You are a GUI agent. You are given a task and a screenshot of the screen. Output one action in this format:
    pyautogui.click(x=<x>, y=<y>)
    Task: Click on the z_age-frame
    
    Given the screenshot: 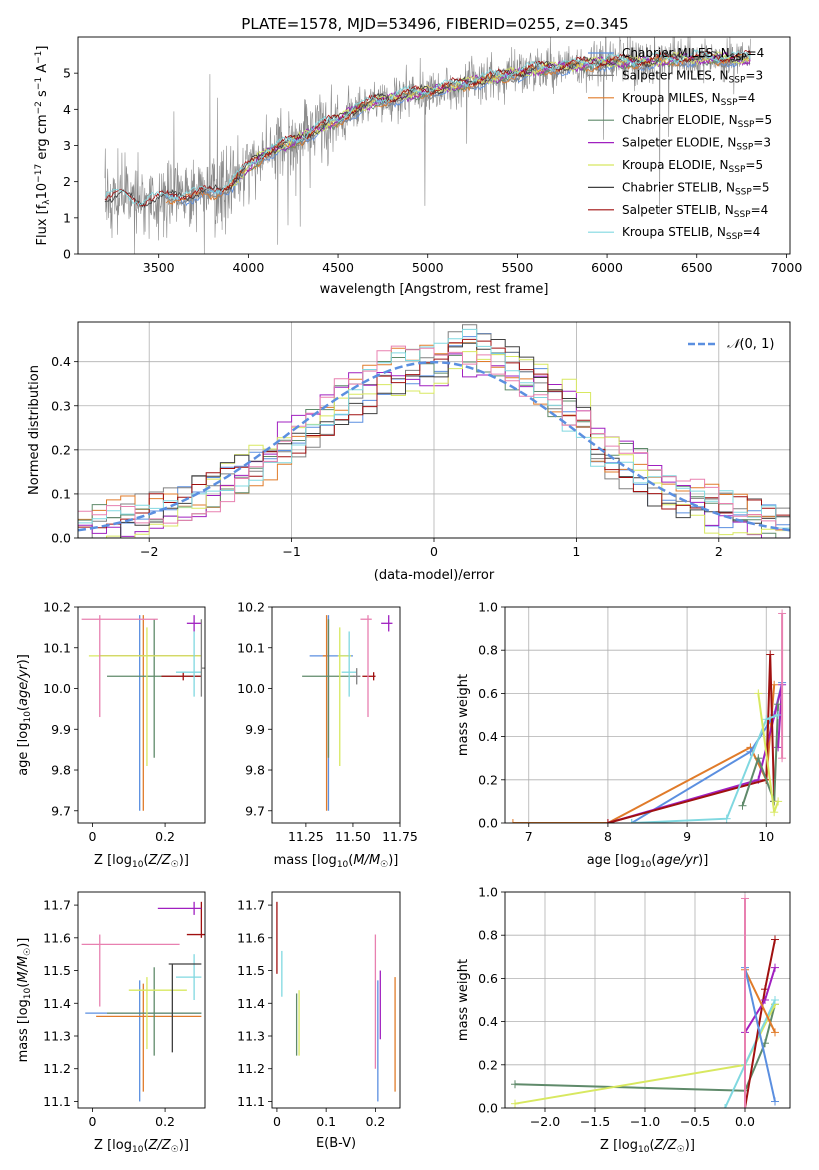 What is the action you would take?
    pyautogui.click(x=141, y=715)
    